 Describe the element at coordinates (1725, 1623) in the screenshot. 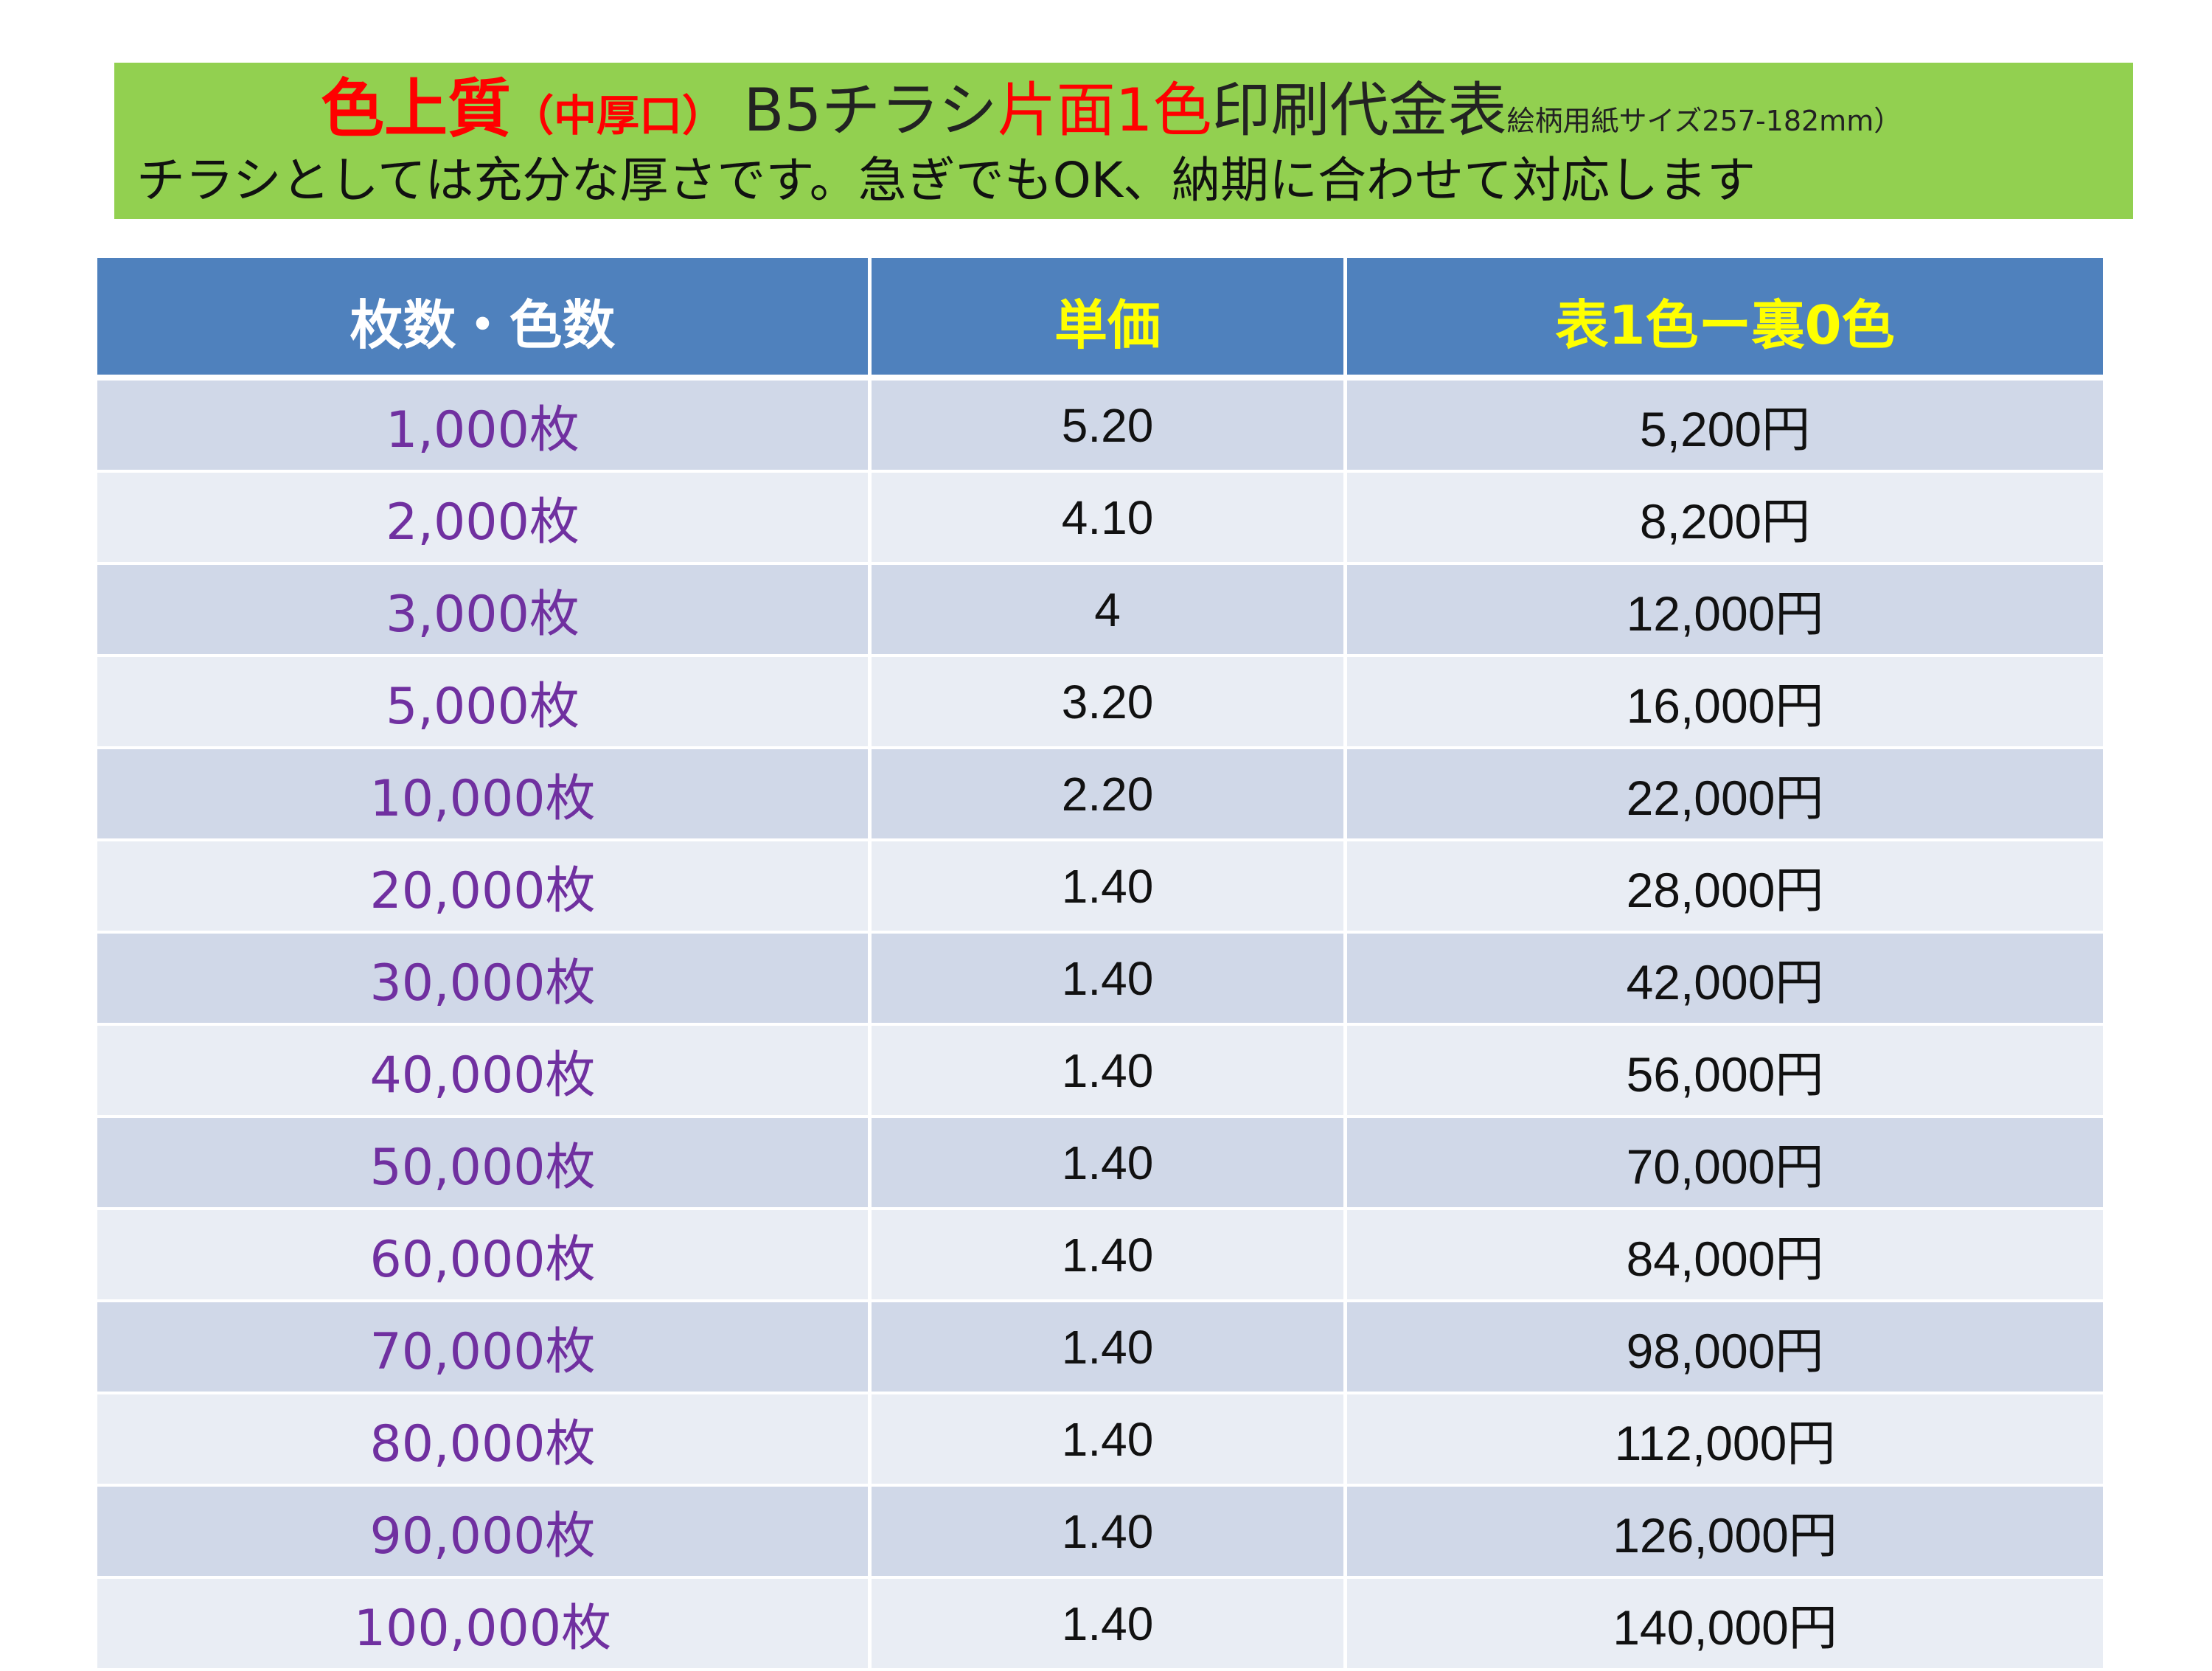

I see `total-price-cell: 140,000円` at that location.